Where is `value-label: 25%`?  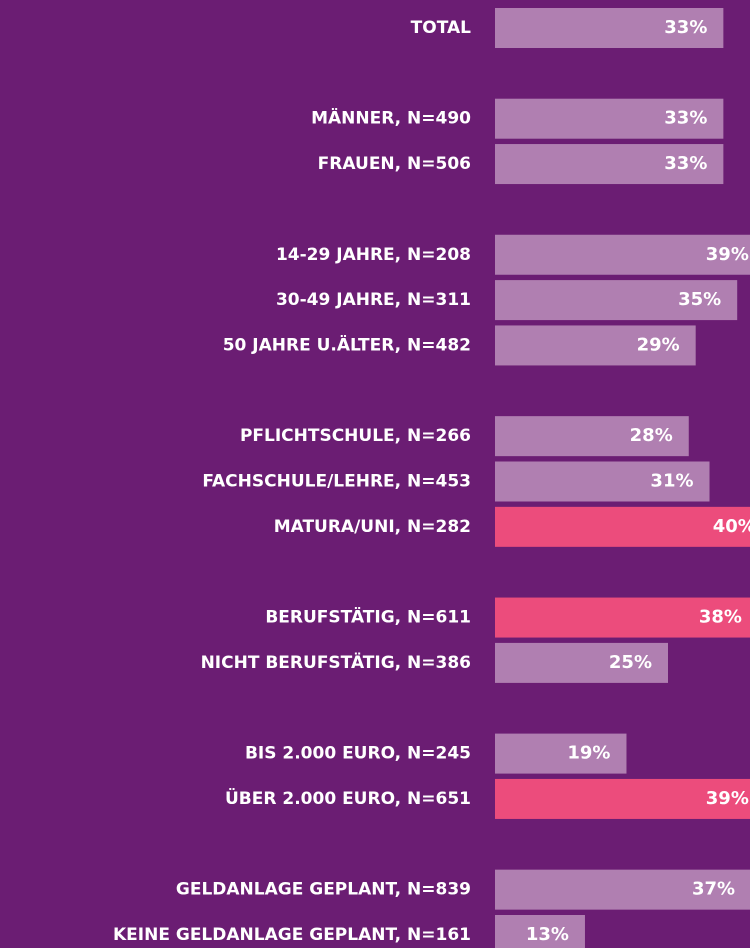 value-label: 25% is located at coordinates (630, 662).